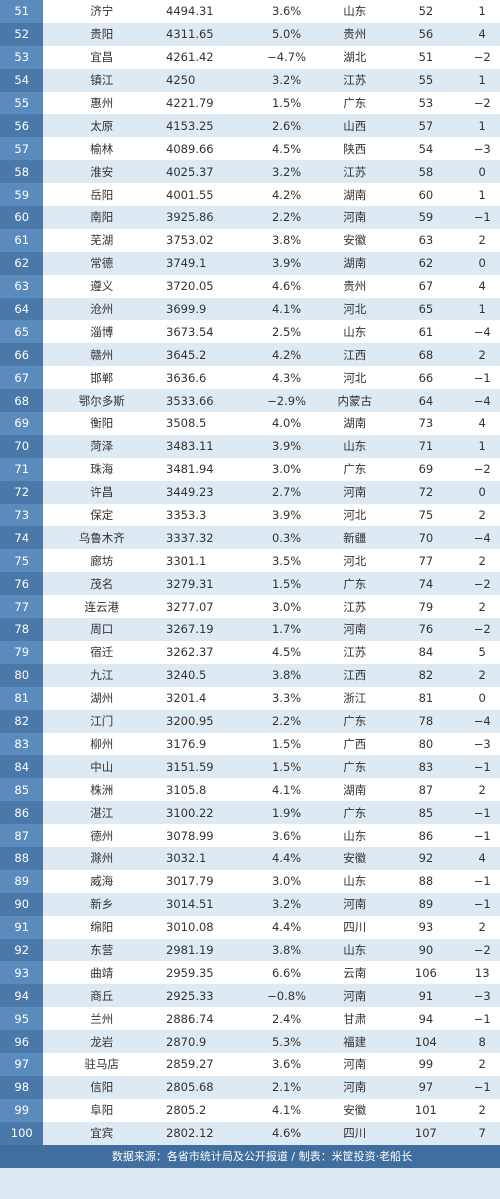 The height and width of the screenshot is (1199, 500). I want to click on gdp-cell: 4221.79, so click(190, 103).